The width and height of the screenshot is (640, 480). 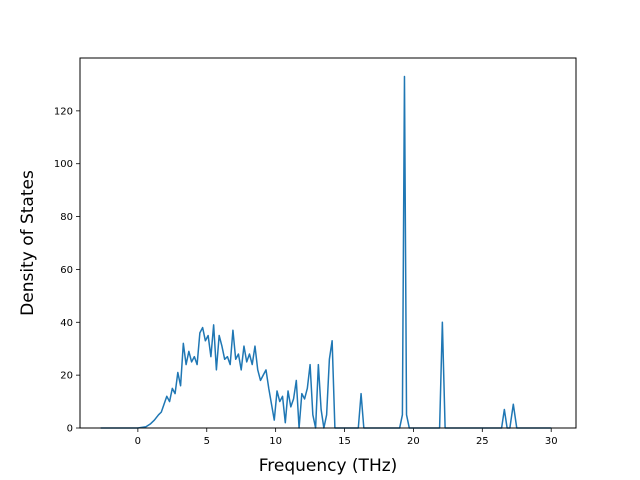 What do you see at coordinates (207, 441) in the screenshot?
I see `x-tick-label: 5` at bounding box center [207, 441].